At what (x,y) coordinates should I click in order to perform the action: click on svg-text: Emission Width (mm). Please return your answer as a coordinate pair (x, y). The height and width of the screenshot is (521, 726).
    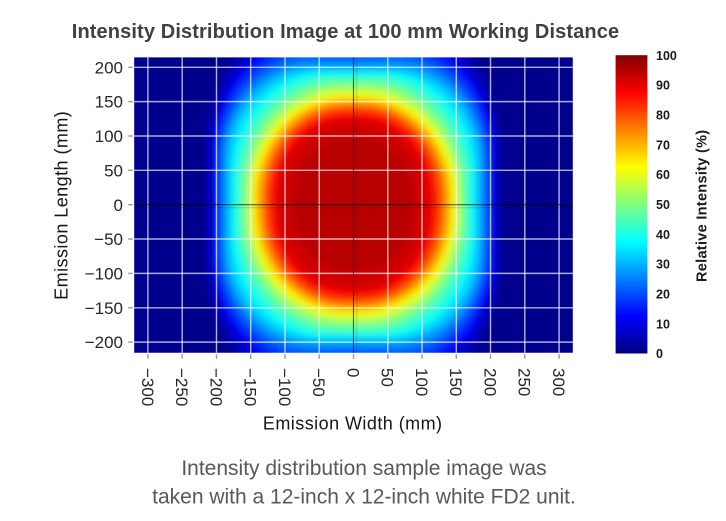
    Looking at the image, I should click on (353, 424).